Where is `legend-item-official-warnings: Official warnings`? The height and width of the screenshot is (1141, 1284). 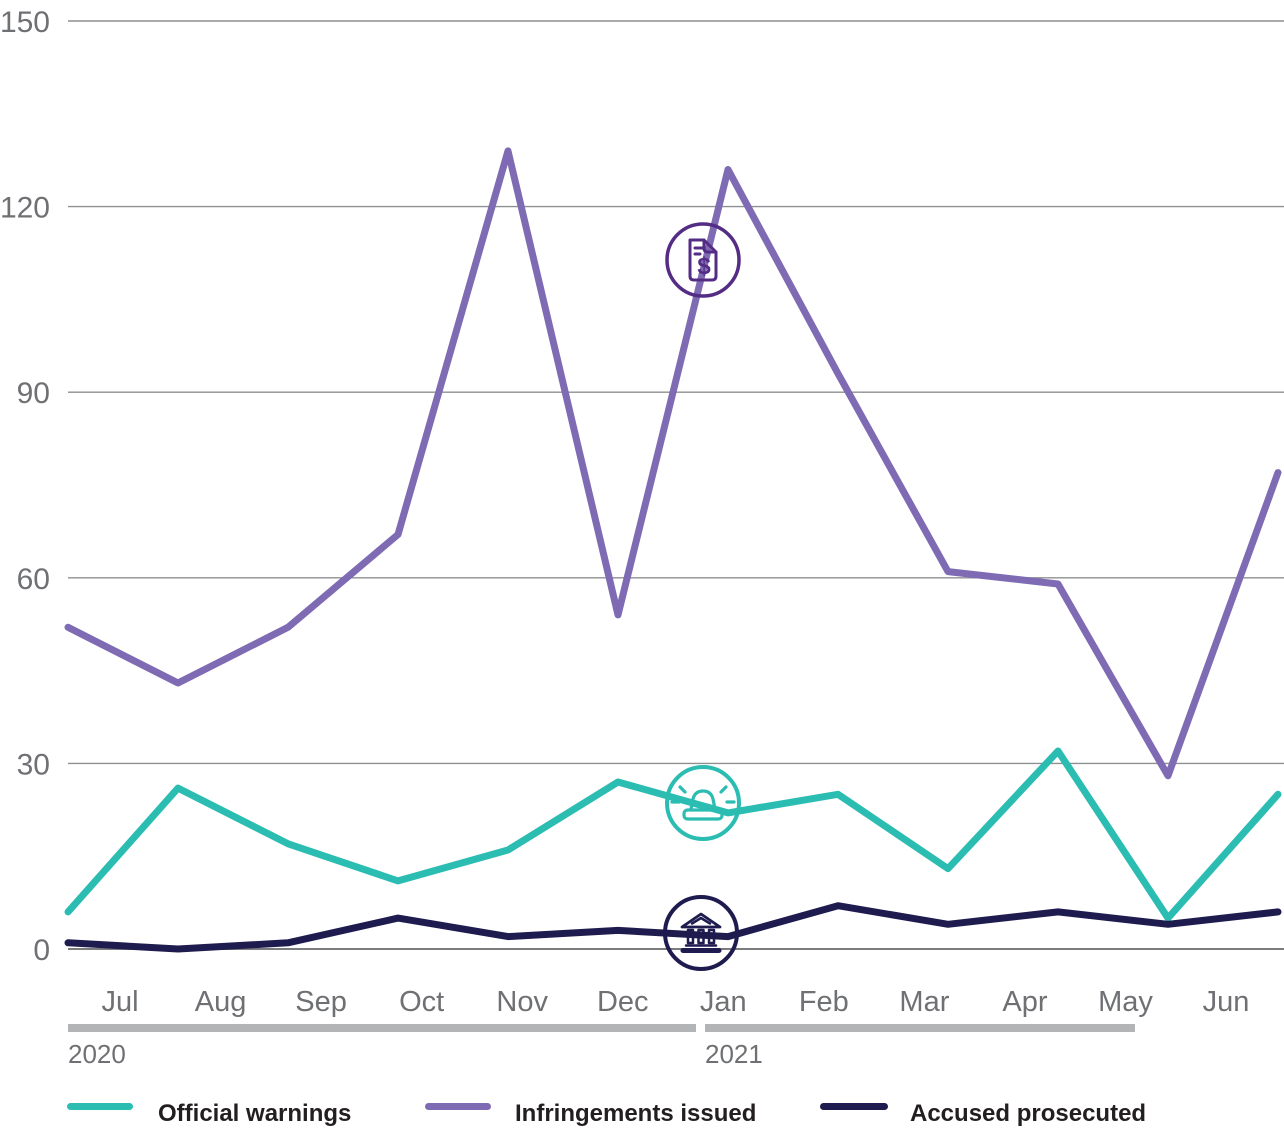 legend-item-official-warnings: Official warnings is located at coordinates (209, 1113).